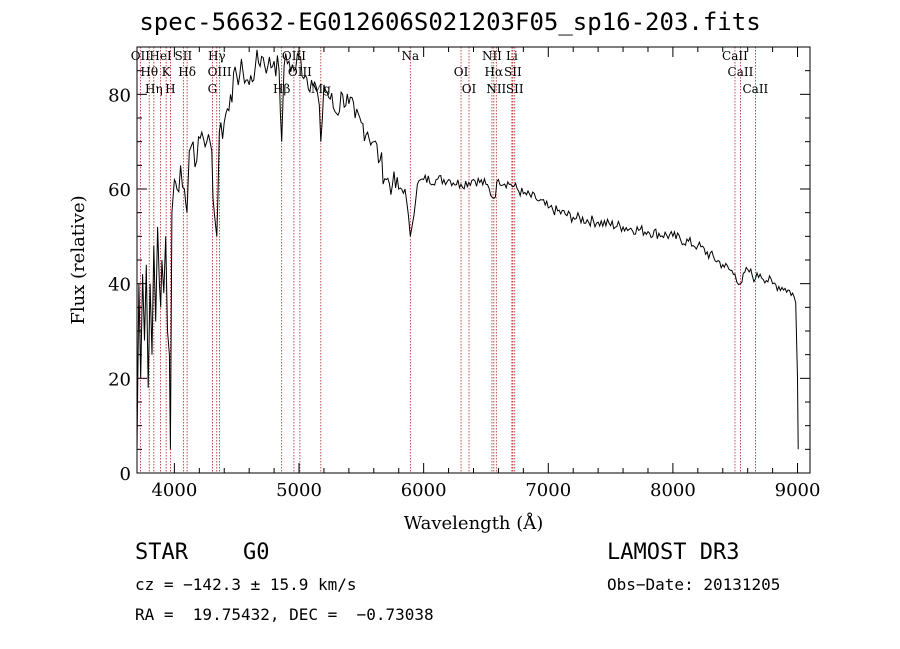 The width and height of the screenshot is (900, 649). What do you see at coordinates (410, 56) in the screenshot?
I see `spectral-line-label: Na` at bounding box center [410, 56].